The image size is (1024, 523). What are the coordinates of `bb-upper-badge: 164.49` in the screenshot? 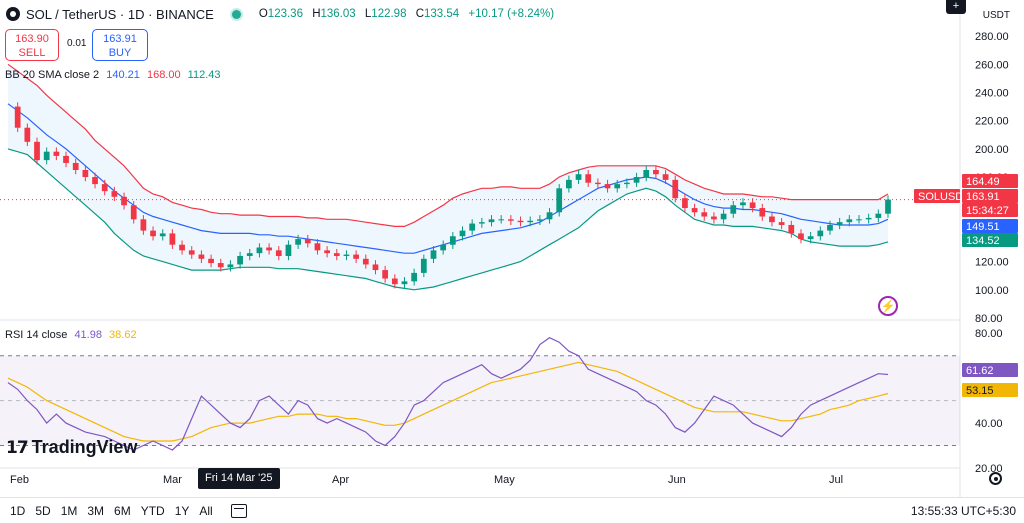 It's located at (983, 182).